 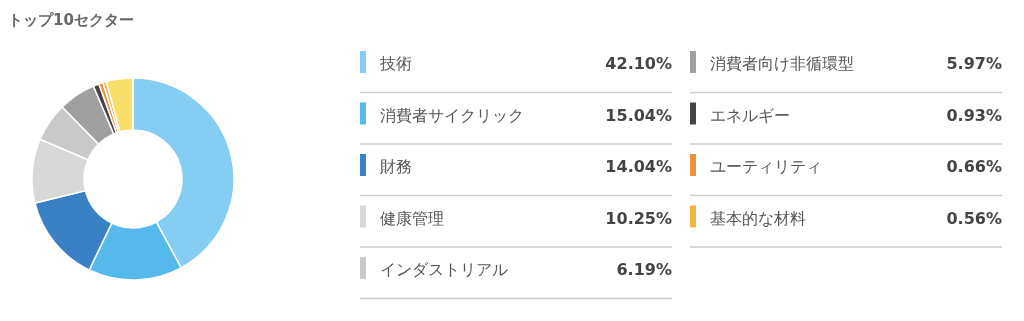 What do you see at coordinates (395, 63) in the screenshot?
I see `legend-label: 技術` at bounding box center [395, 63].